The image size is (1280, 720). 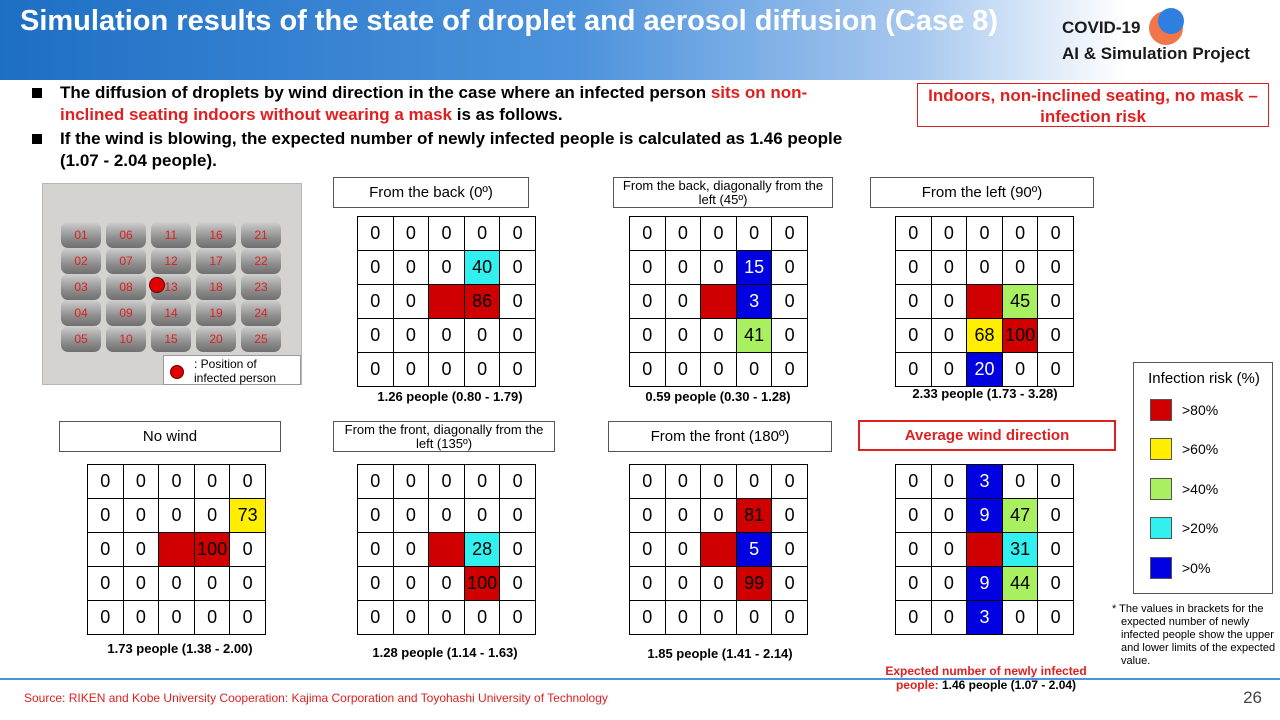 I want to click on panel-caption-back: 1.26 people (0.80 - 1.79), so click(x=450, y=396).